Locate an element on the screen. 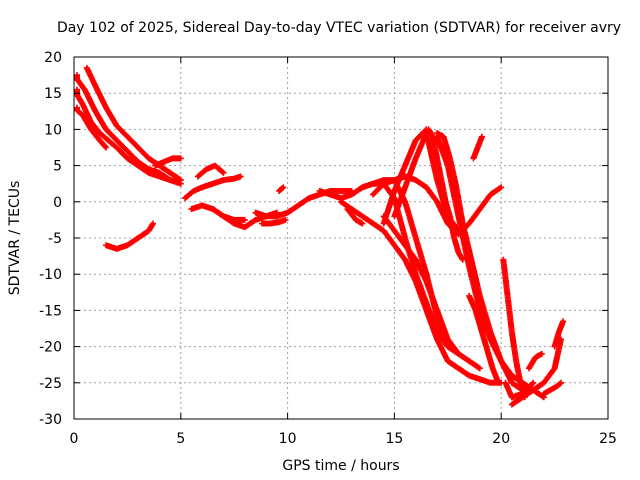  x-tick-label: 20 is located at coordinates (501, 439).